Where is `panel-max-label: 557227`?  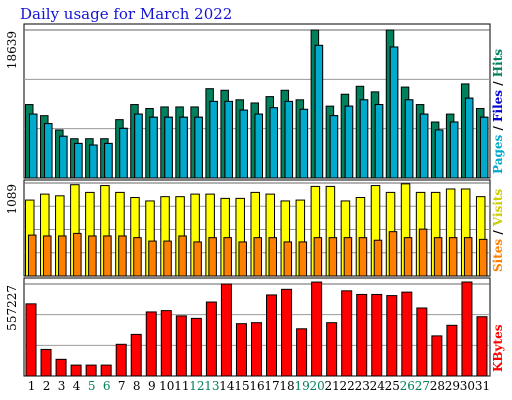 panel-max-label: 557227 is located at coordinates (12, 308).